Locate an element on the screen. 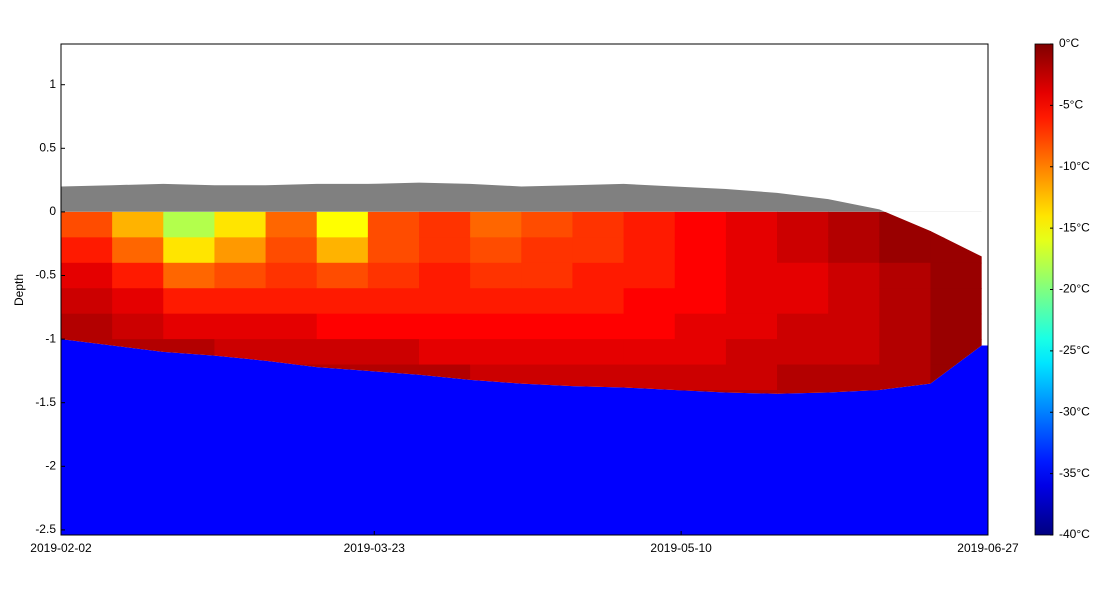  y-tick-label: 0 is located at coordinates (52, 211).